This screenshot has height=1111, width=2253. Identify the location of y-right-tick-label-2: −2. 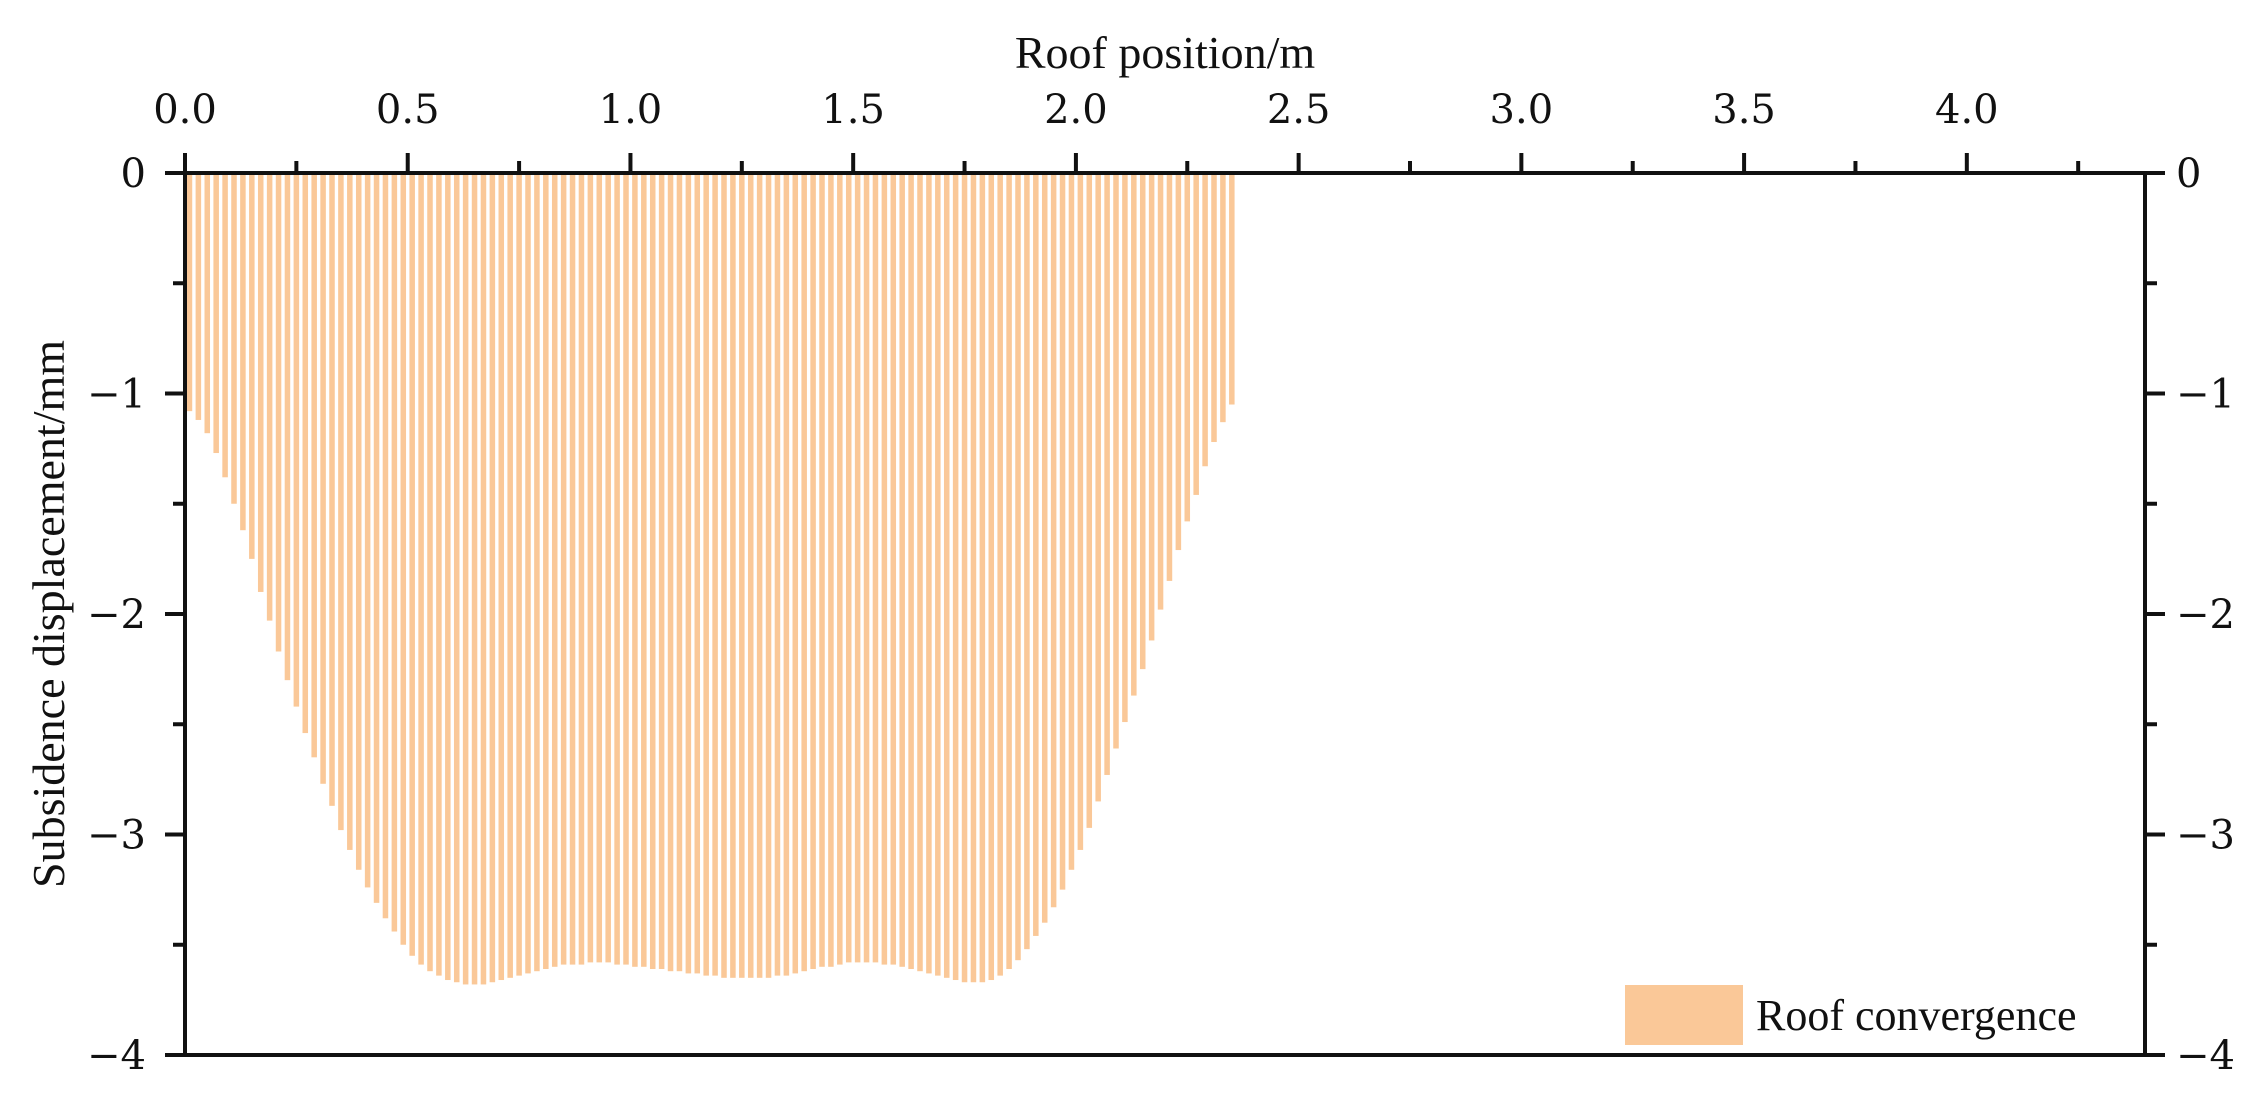
(2205, 615).